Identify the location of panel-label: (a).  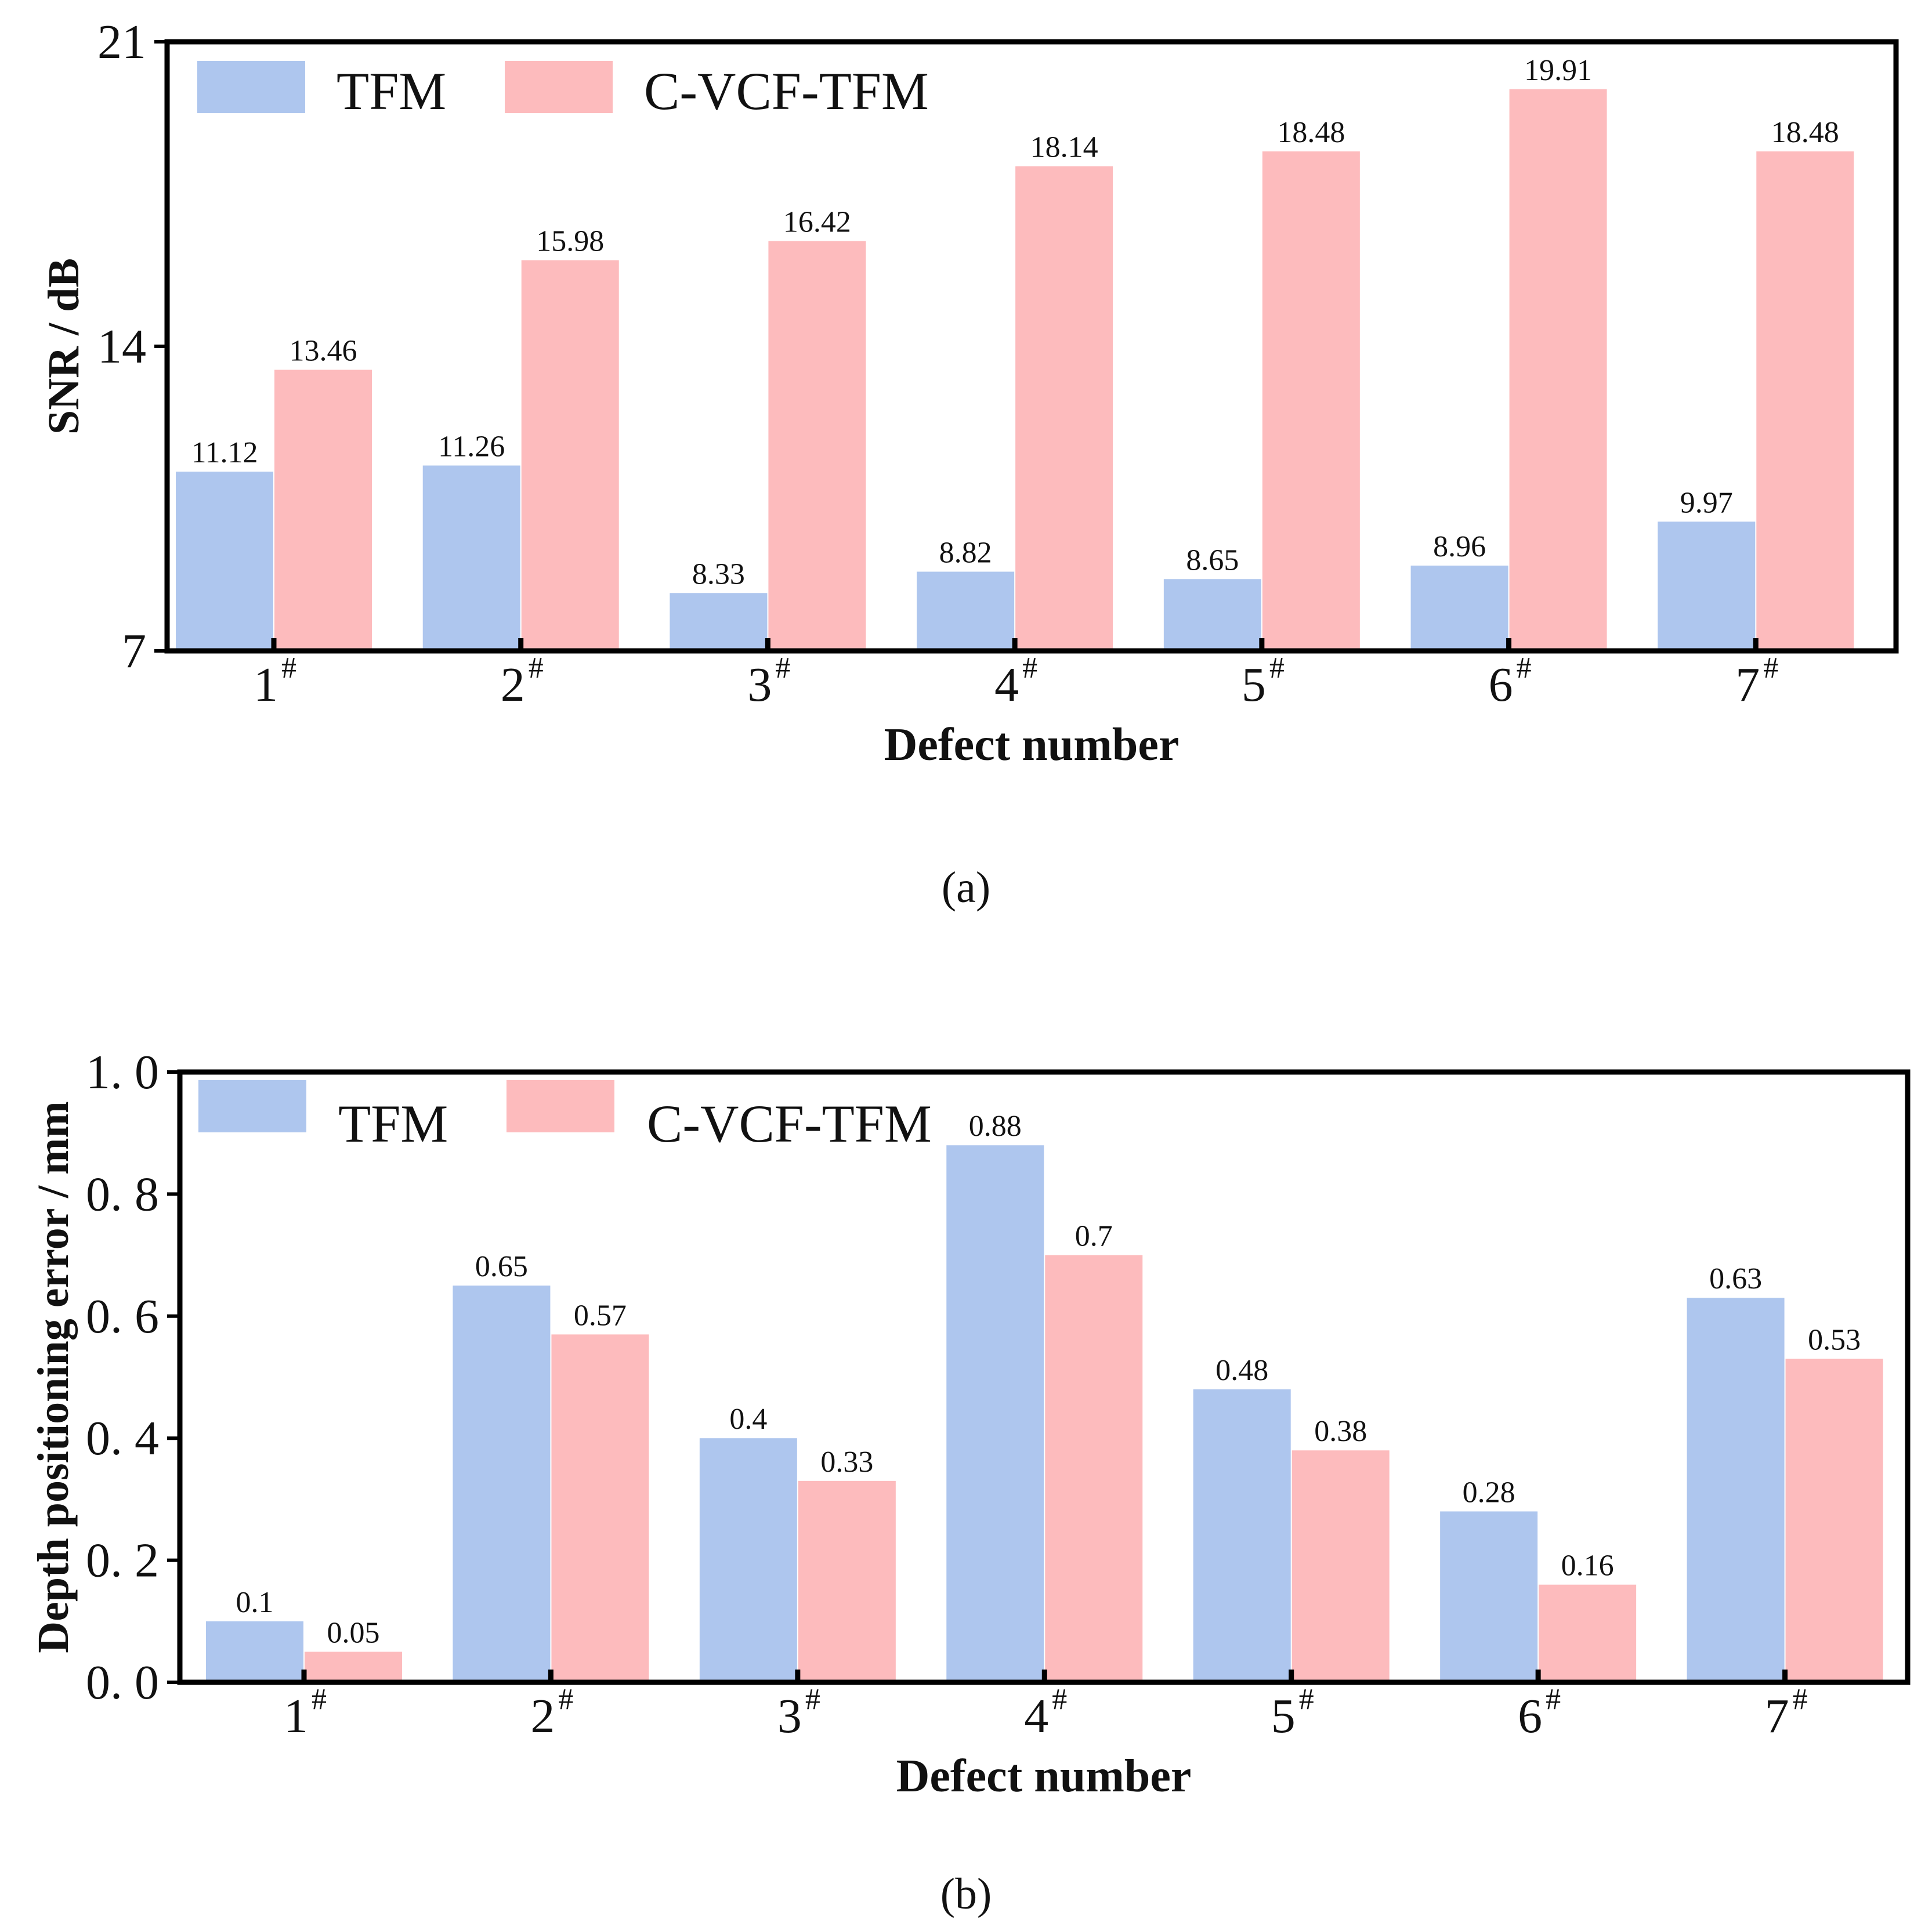
(966, 887).